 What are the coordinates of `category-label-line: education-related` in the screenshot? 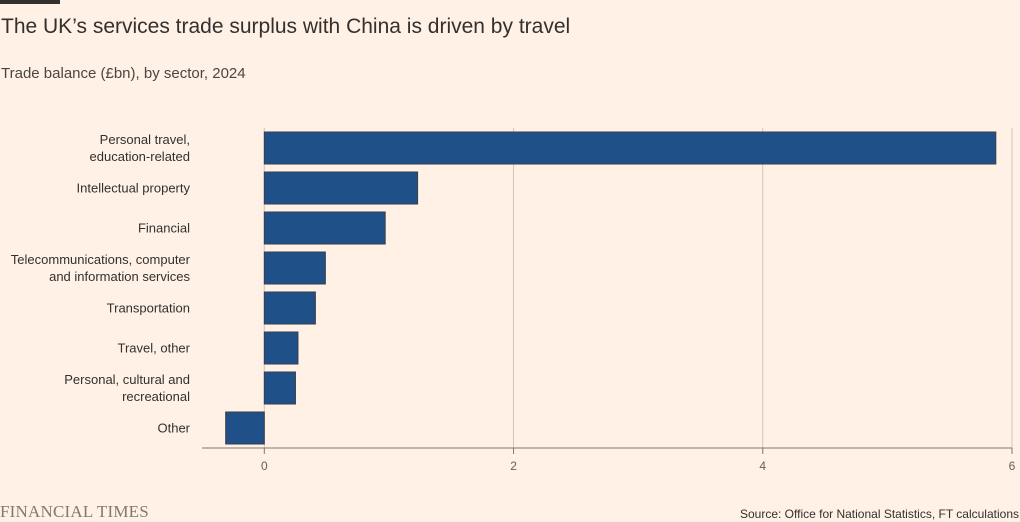 It's located at (140, 156).